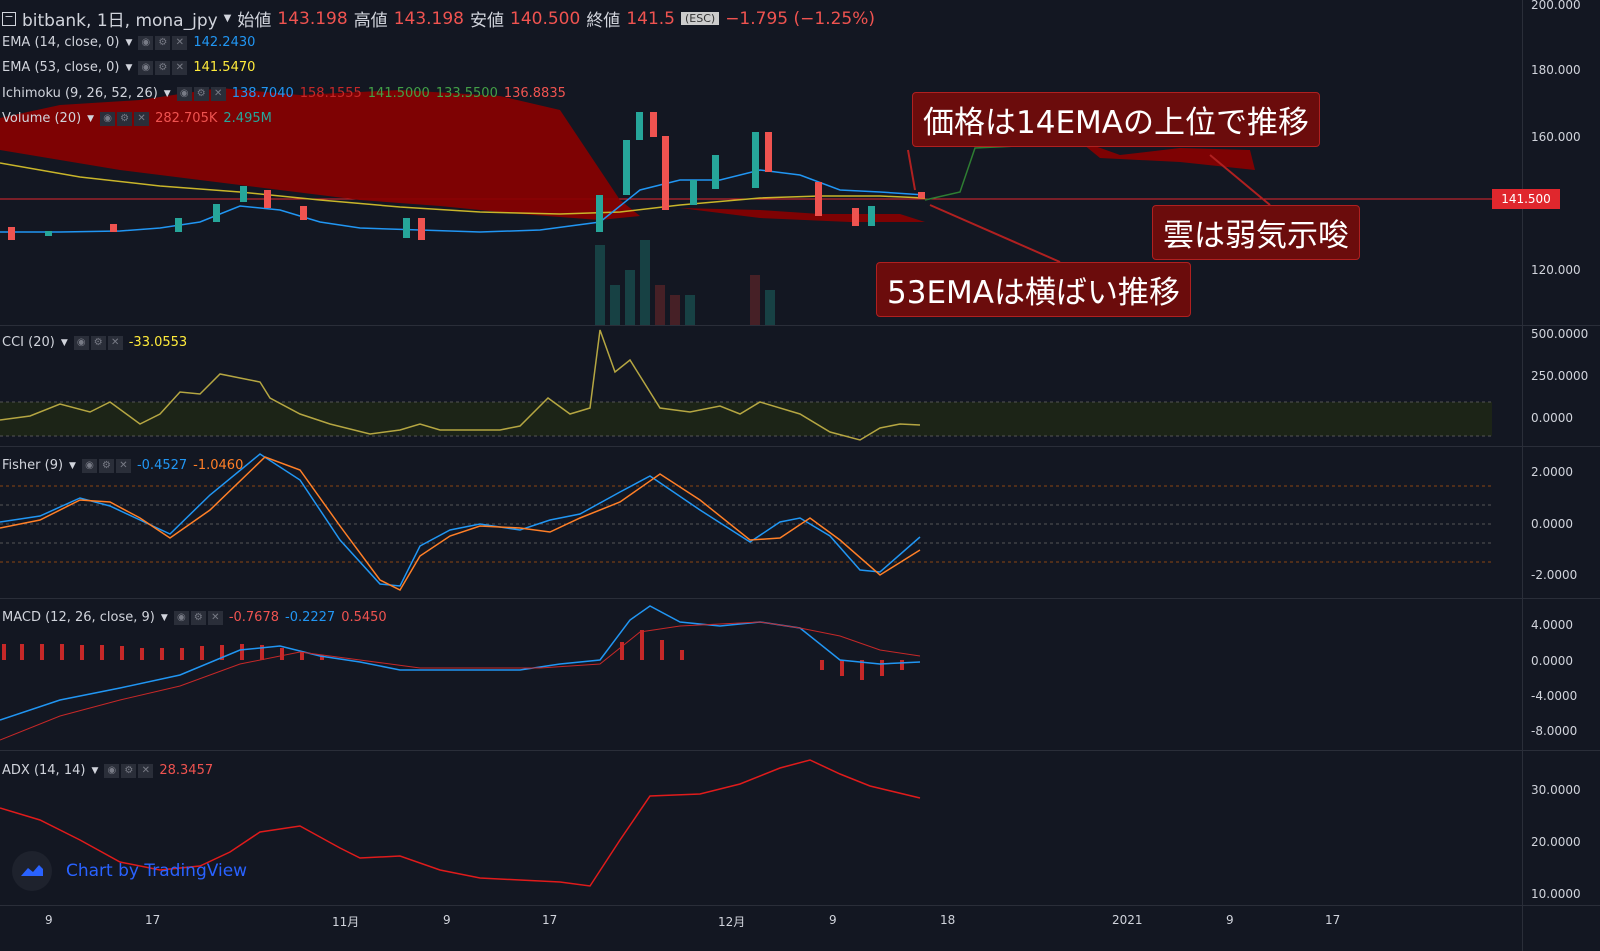 The height and width of the screenshot is (951, 1600). I want to click on fisher-signal-line, so click(460, 523).